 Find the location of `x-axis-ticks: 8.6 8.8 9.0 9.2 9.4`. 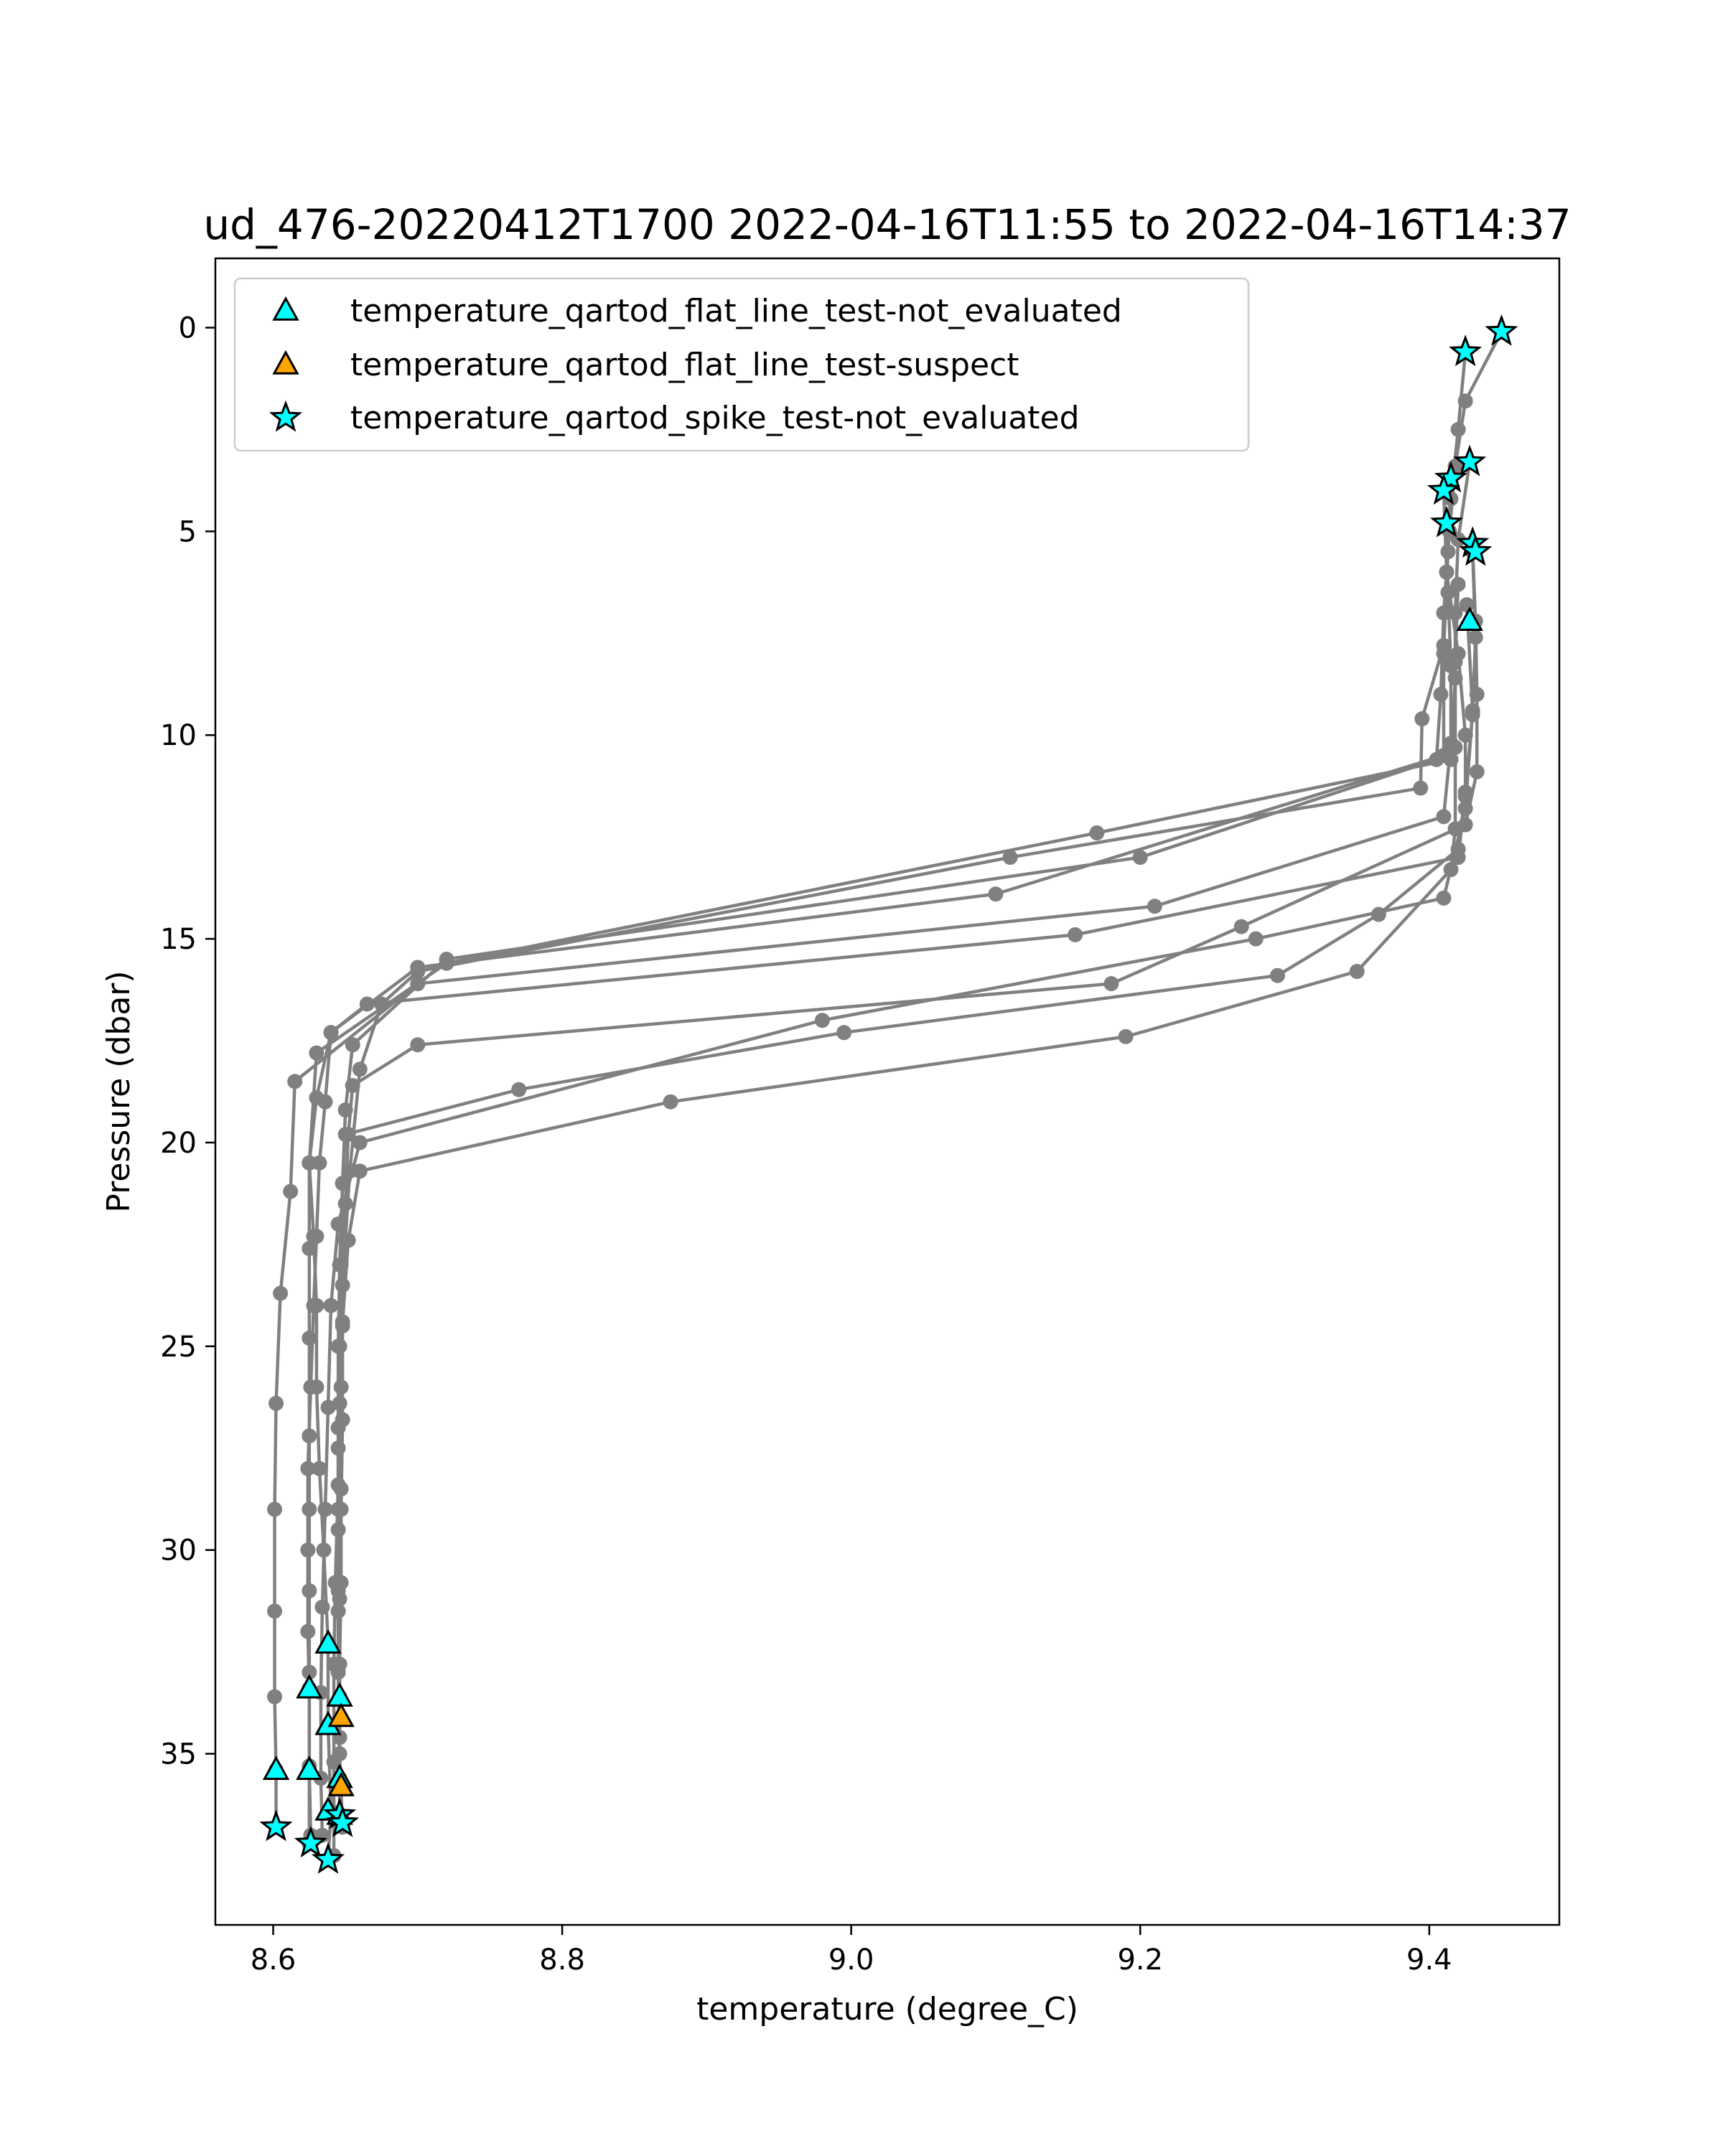

x-axis-ticks: 8.6 8.8 9.0 9.2 9.4 is located at coordinates (852, 1951).